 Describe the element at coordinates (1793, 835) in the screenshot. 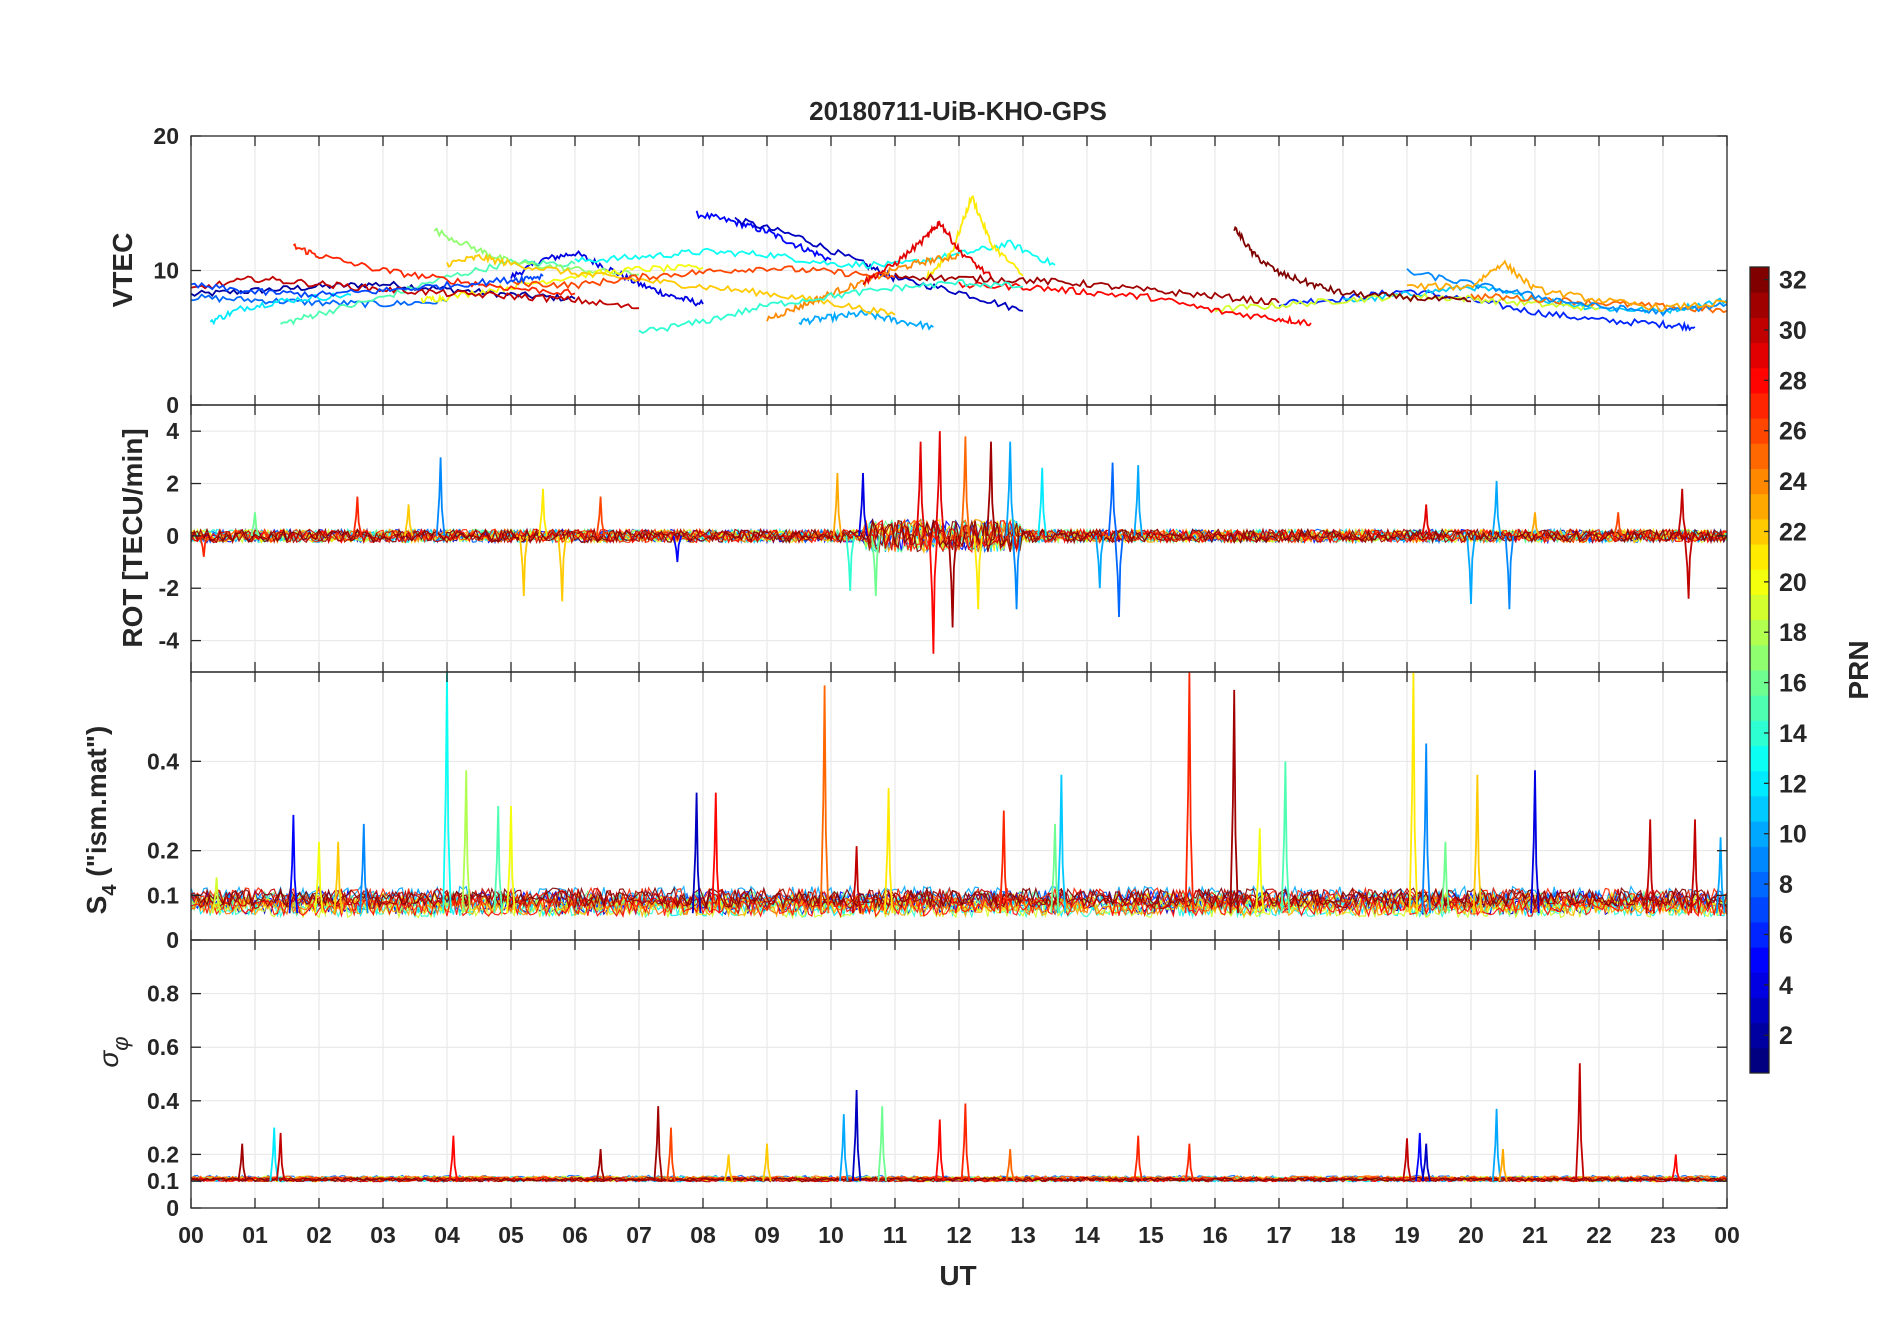

I see `colorbar-tick-label: 10` at that location.